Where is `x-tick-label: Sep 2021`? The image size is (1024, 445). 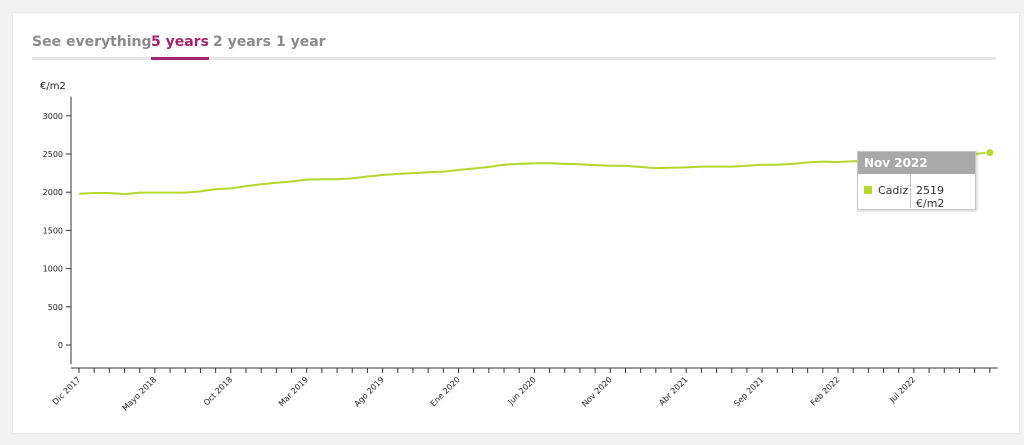
x-tick-label: Sep 2021 is located at coordinates (748, 391).